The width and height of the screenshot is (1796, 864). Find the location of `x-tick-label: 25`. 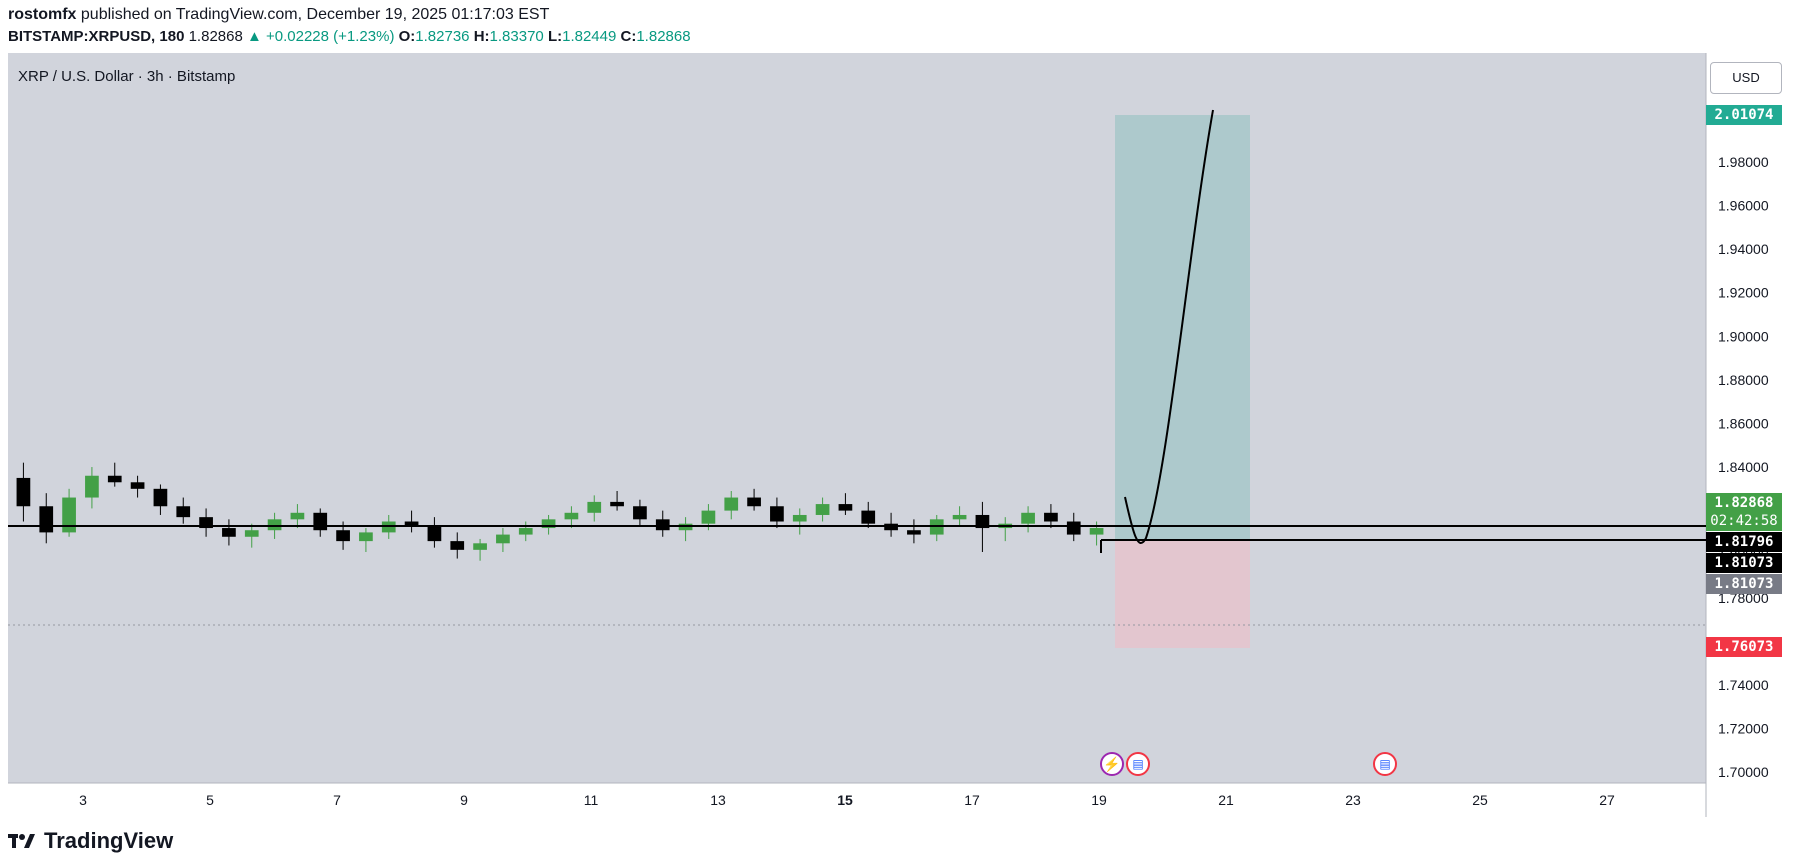

x-tick-label: 25 is located at coordinates (1480, 800).